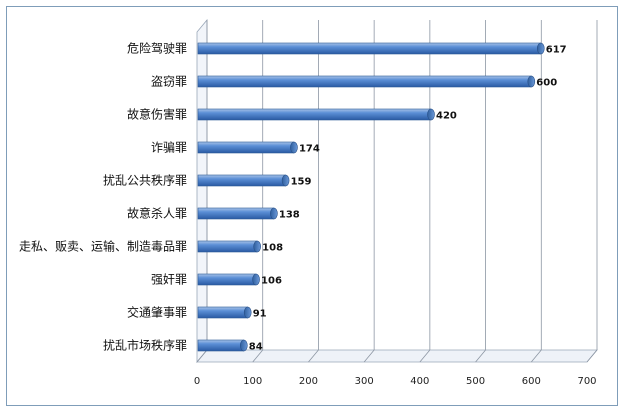 The width and height of the screenshot is (627, 415). Describe the element at coordinates (256, 347) in the screenshot. I see `value-label: 84` at that location.